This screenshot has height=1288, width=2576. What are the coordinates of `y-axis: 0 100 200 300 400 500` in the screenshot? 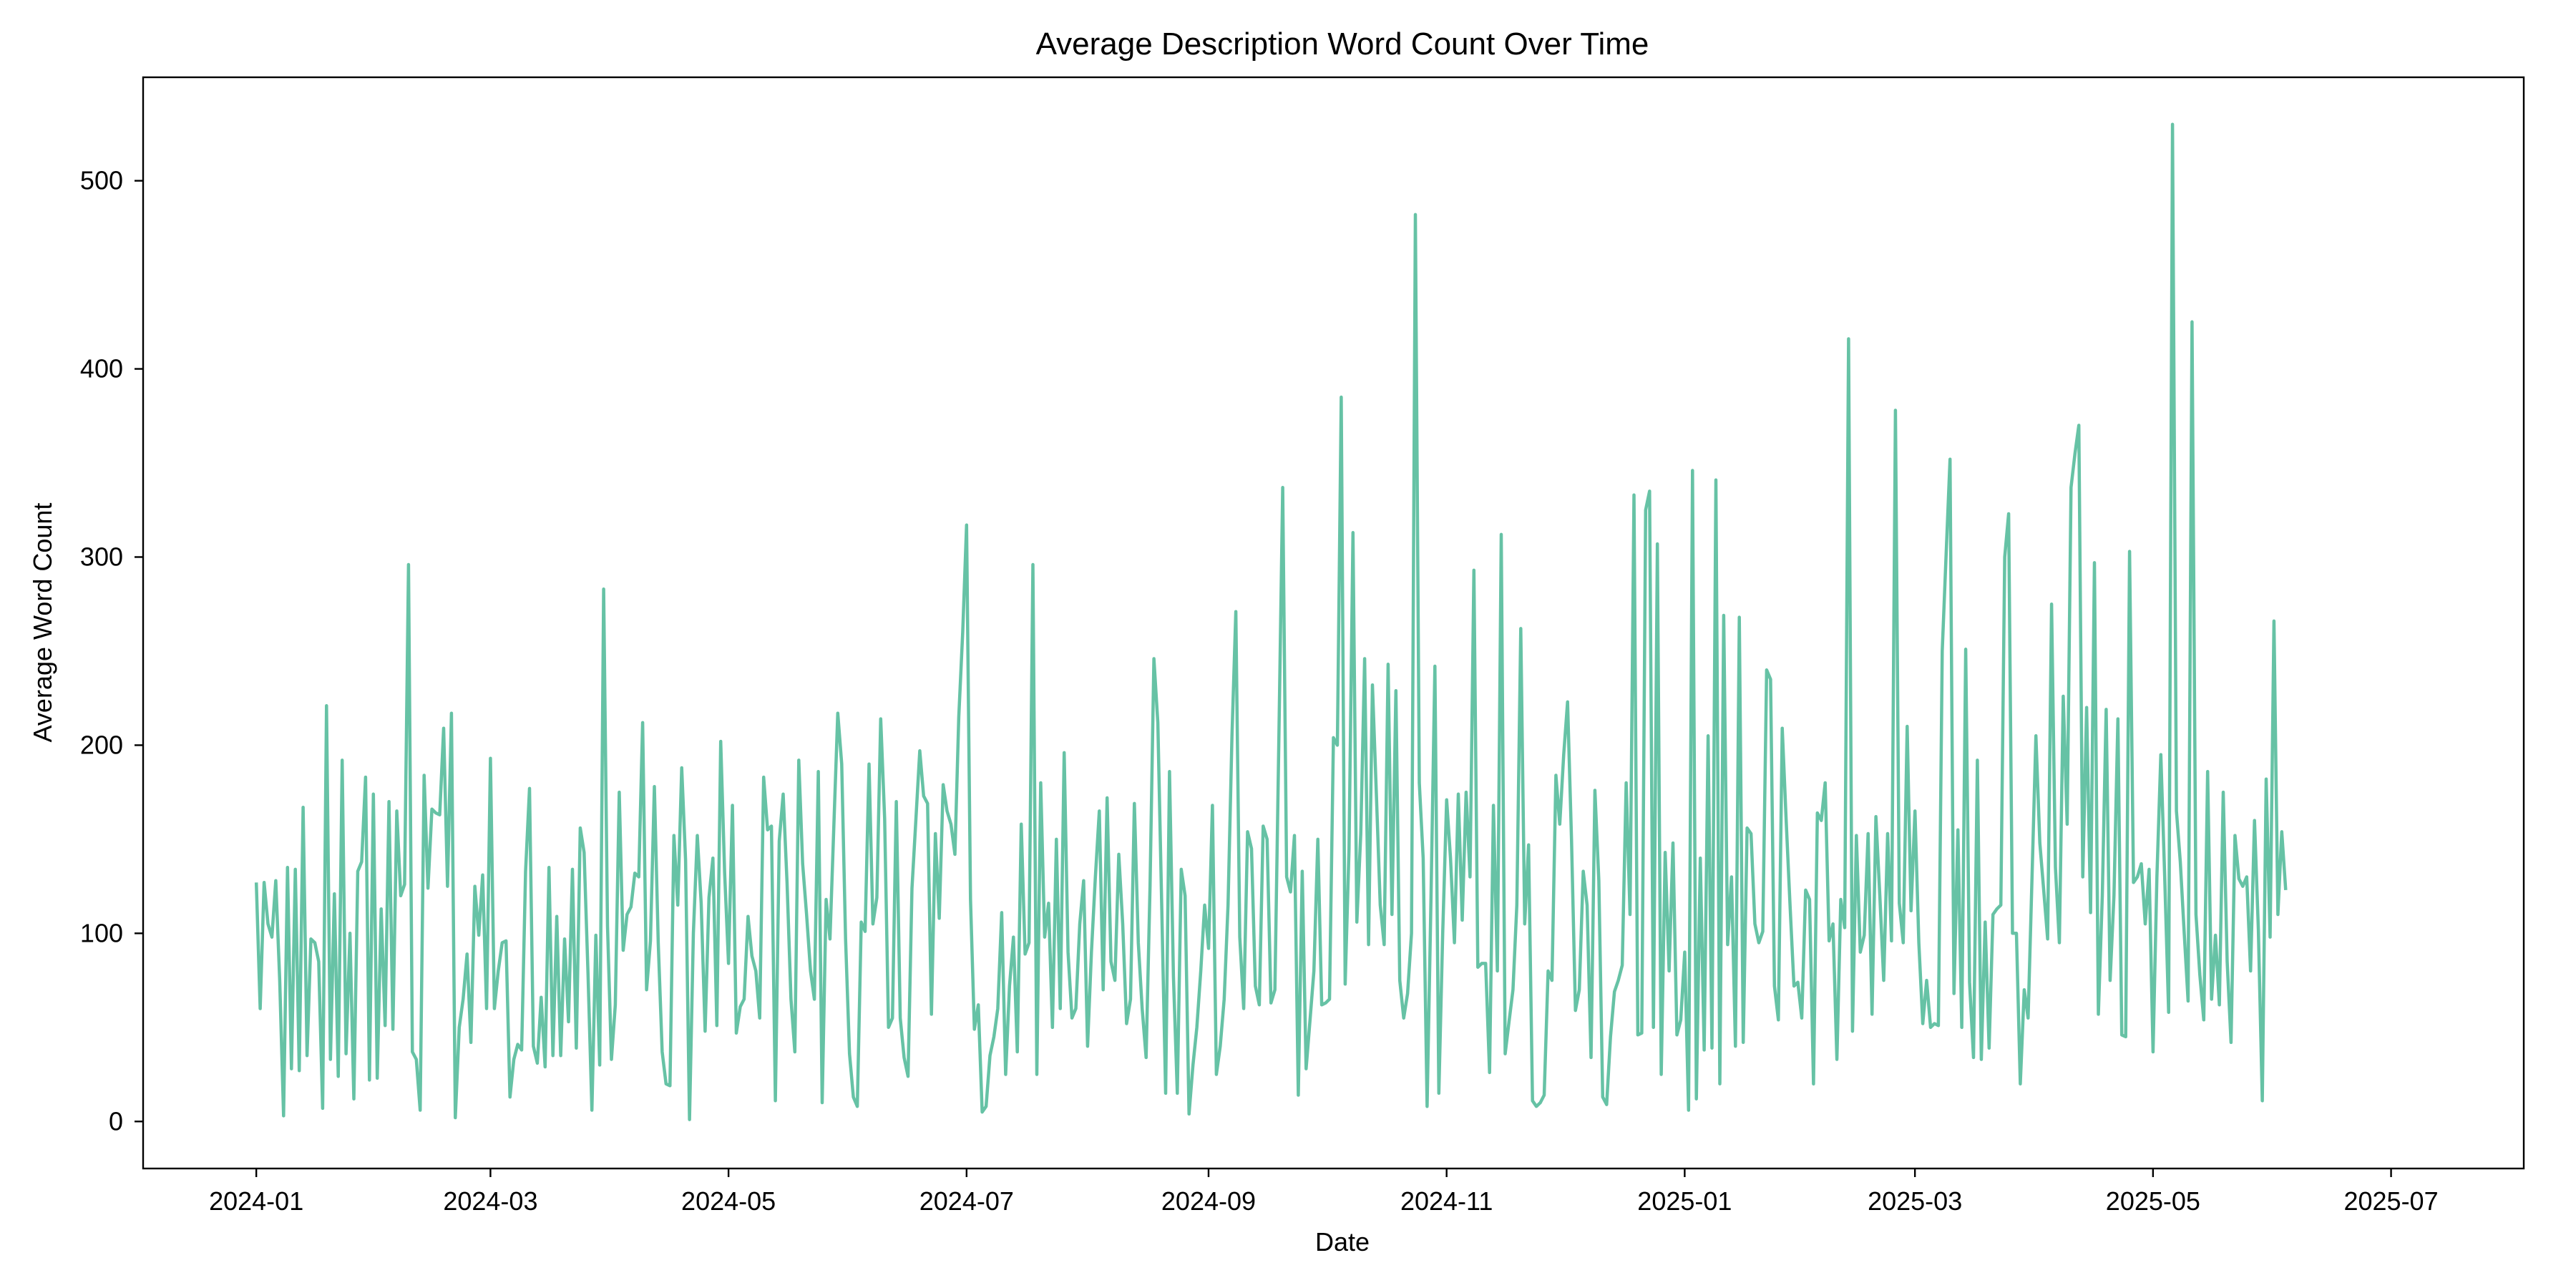 It's located at (111, 651).